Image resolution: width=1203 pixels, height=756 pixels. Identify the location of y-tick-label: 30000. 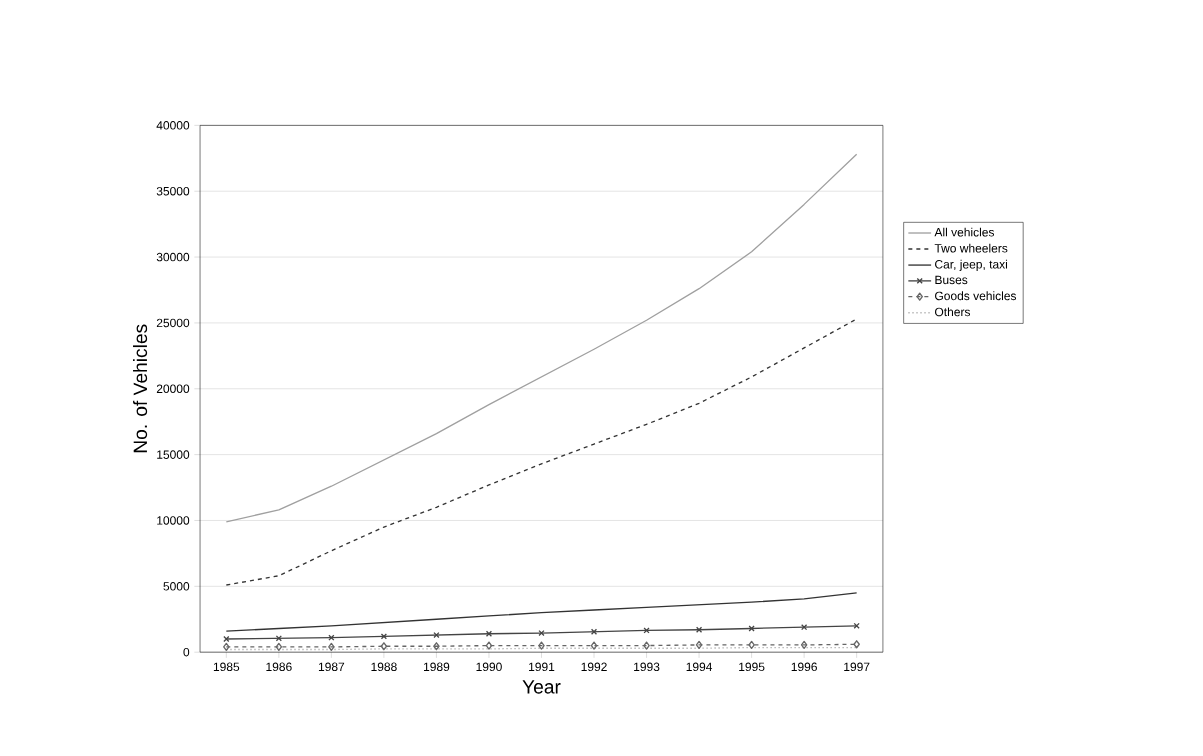
(173, 257).